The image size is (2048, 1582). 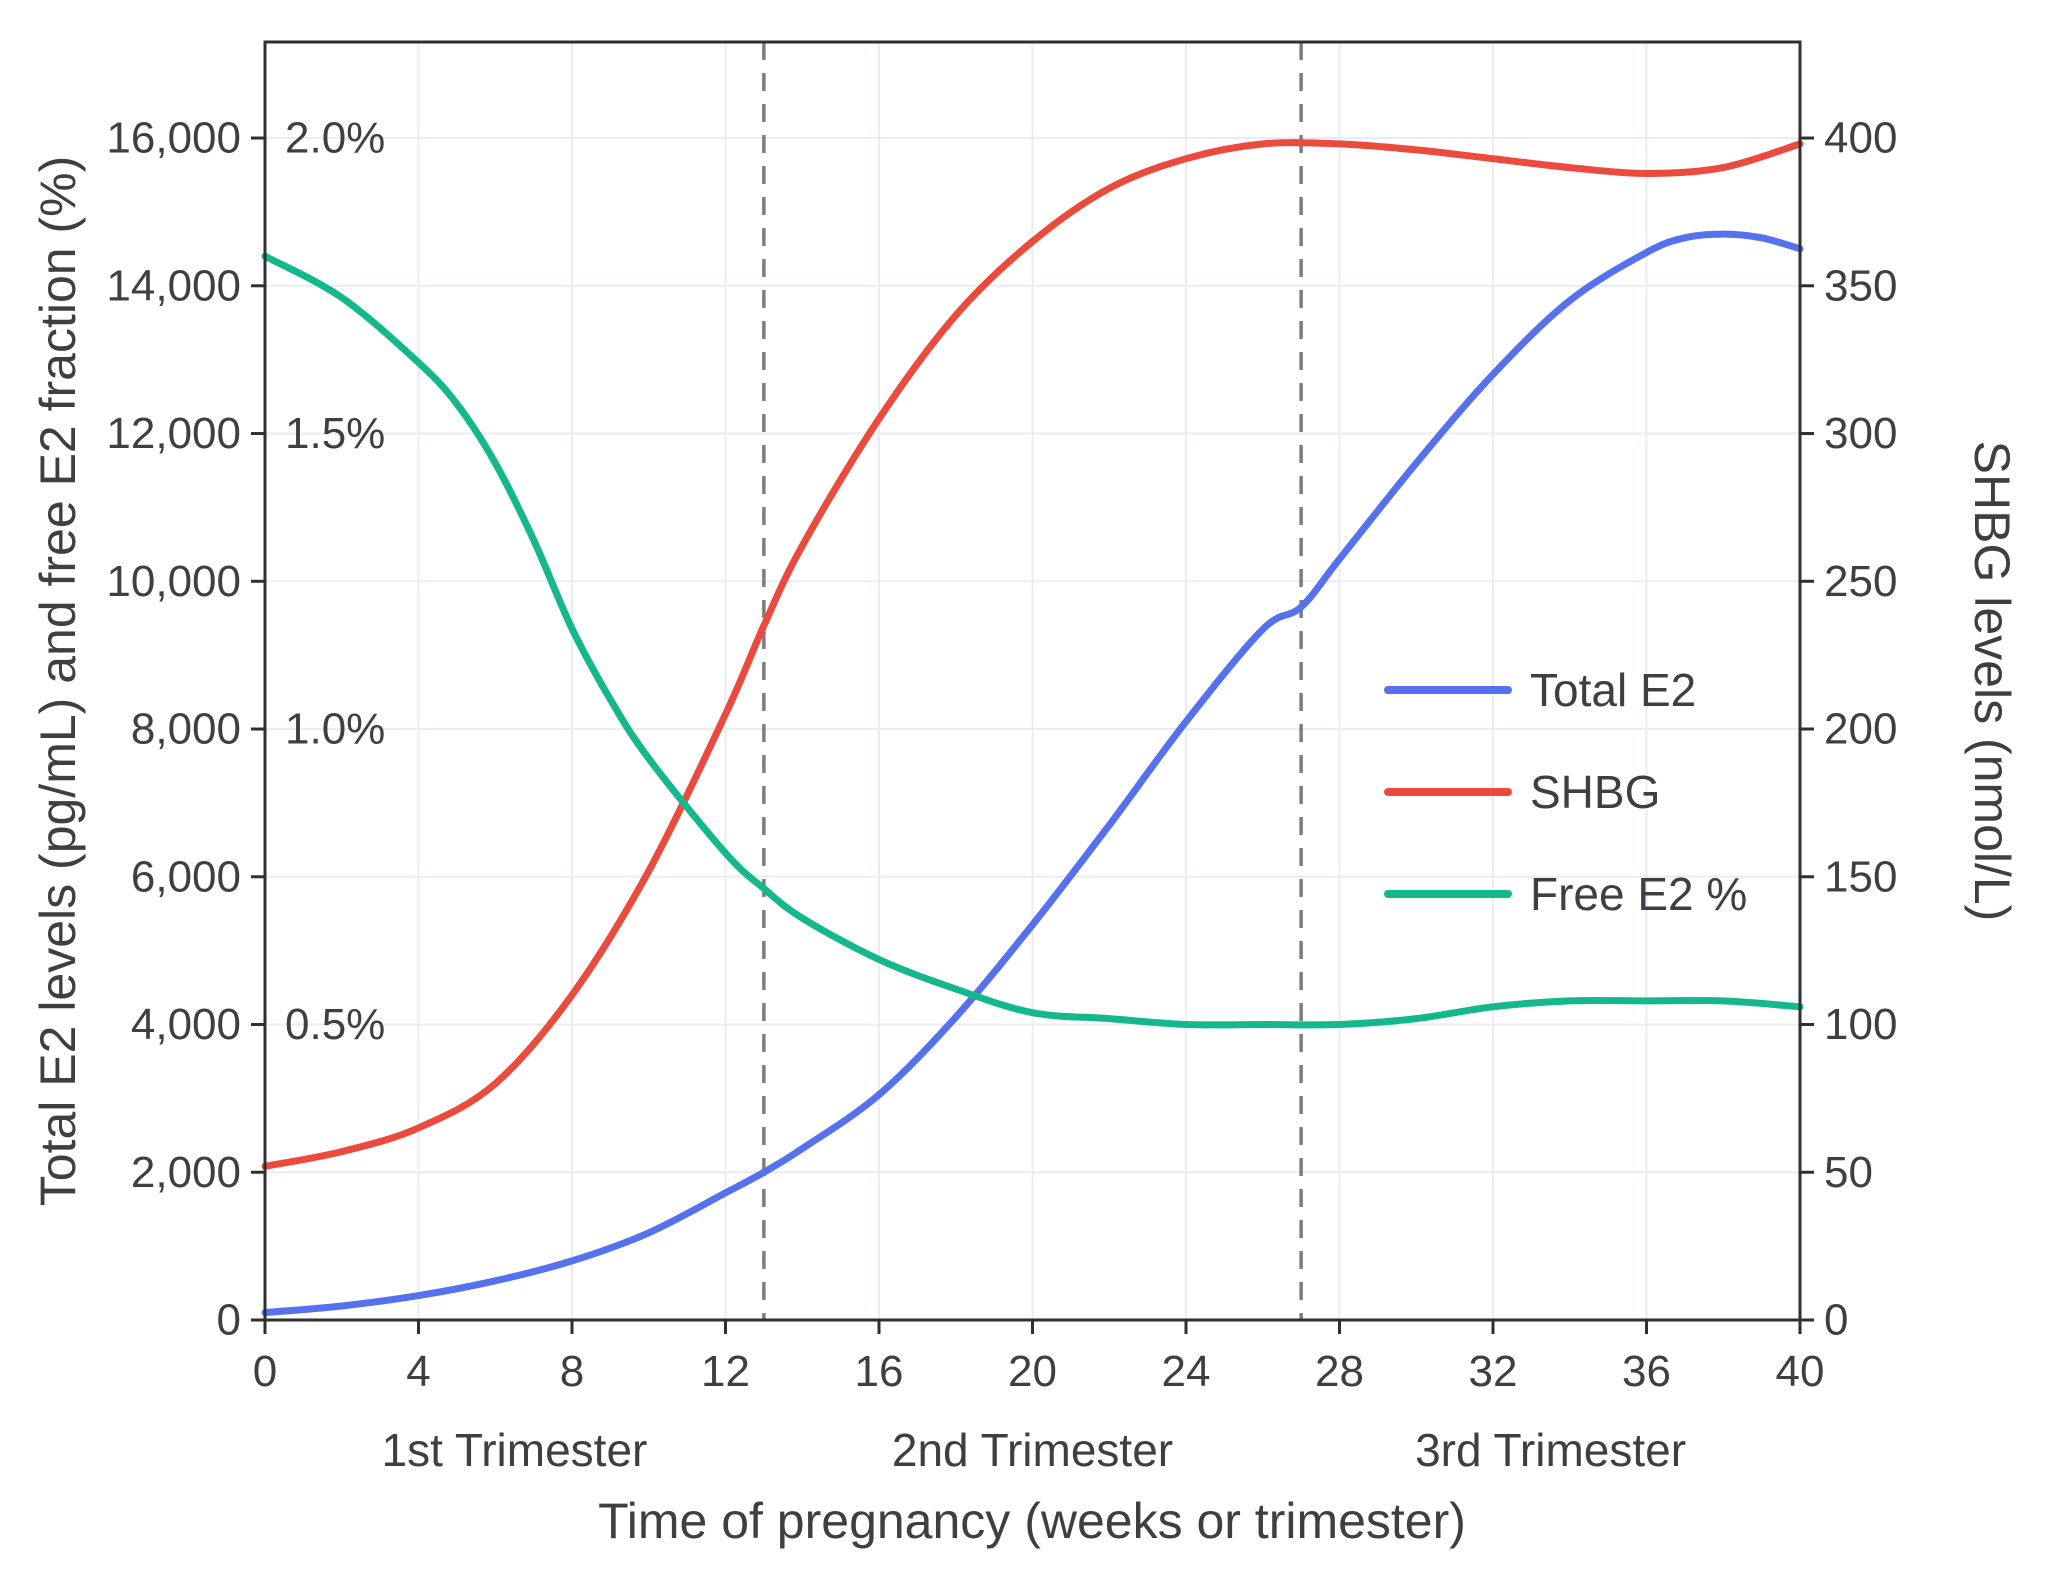 What do you see at coordinates (1848, 1172) in the screenshot?
I see `right-axis-tick-label: 50` at bounding box center [1848, 1172].